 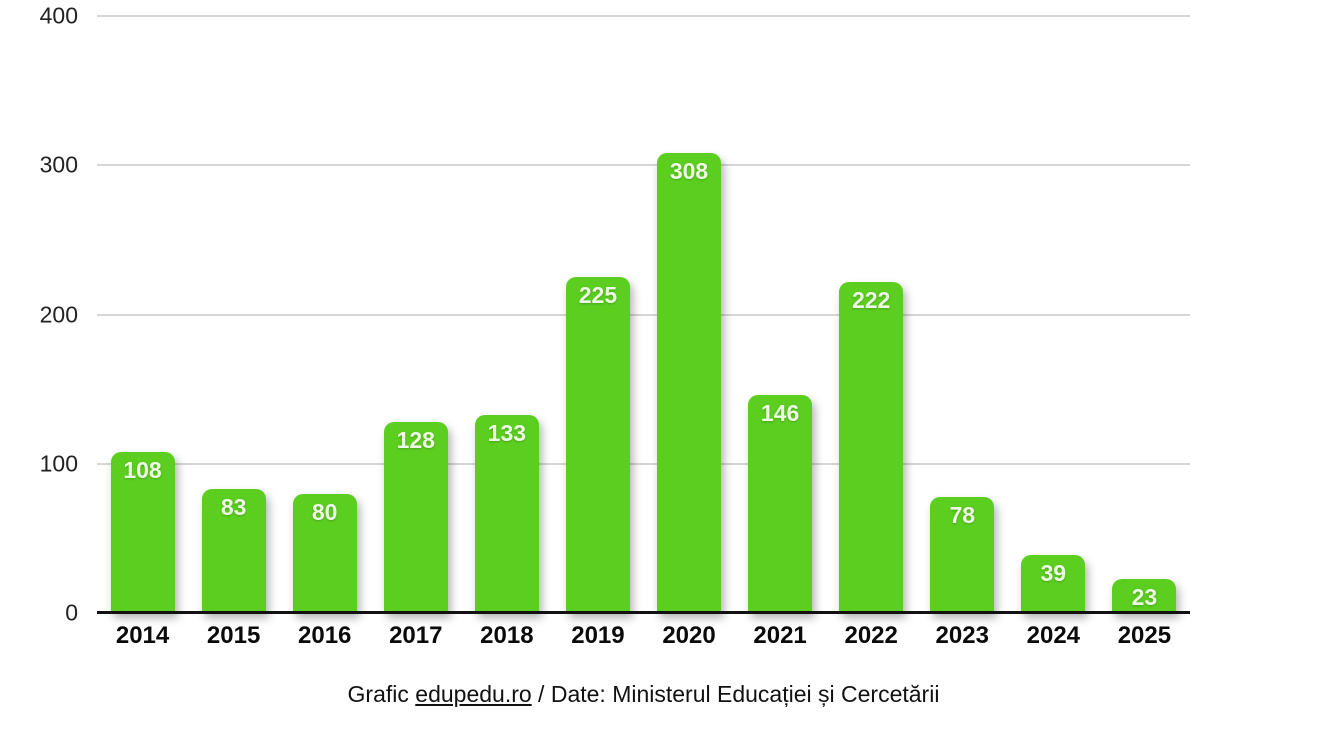 I want to click on bar-2020: 308, so click(x=689, y=383).